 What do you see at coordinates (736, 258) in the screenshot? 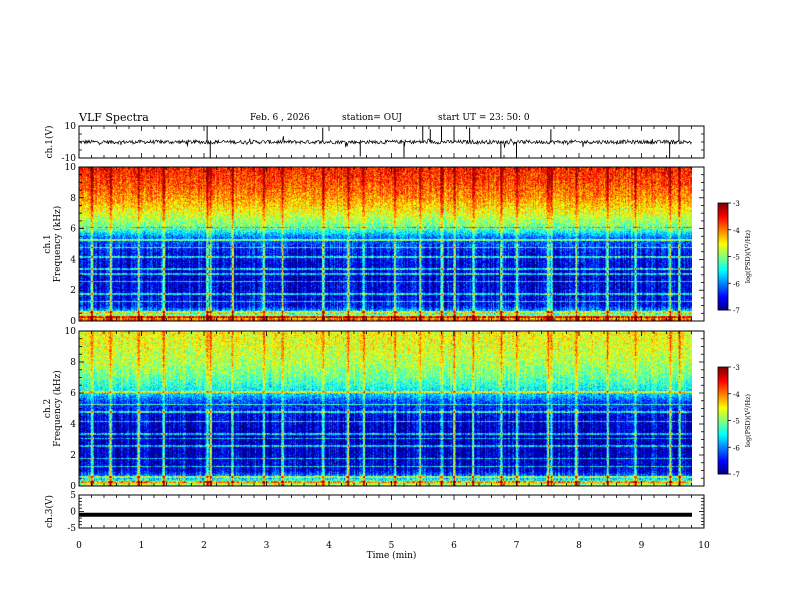
I see `colorbar-tick-label: -5` at bounding box center [736, 258].